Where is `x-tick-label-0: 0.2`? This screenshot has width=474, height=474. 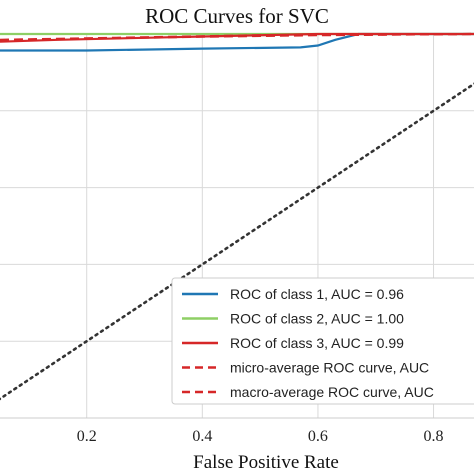 x-tick-label-0: 0.2 is located at coordinates (87, 436).